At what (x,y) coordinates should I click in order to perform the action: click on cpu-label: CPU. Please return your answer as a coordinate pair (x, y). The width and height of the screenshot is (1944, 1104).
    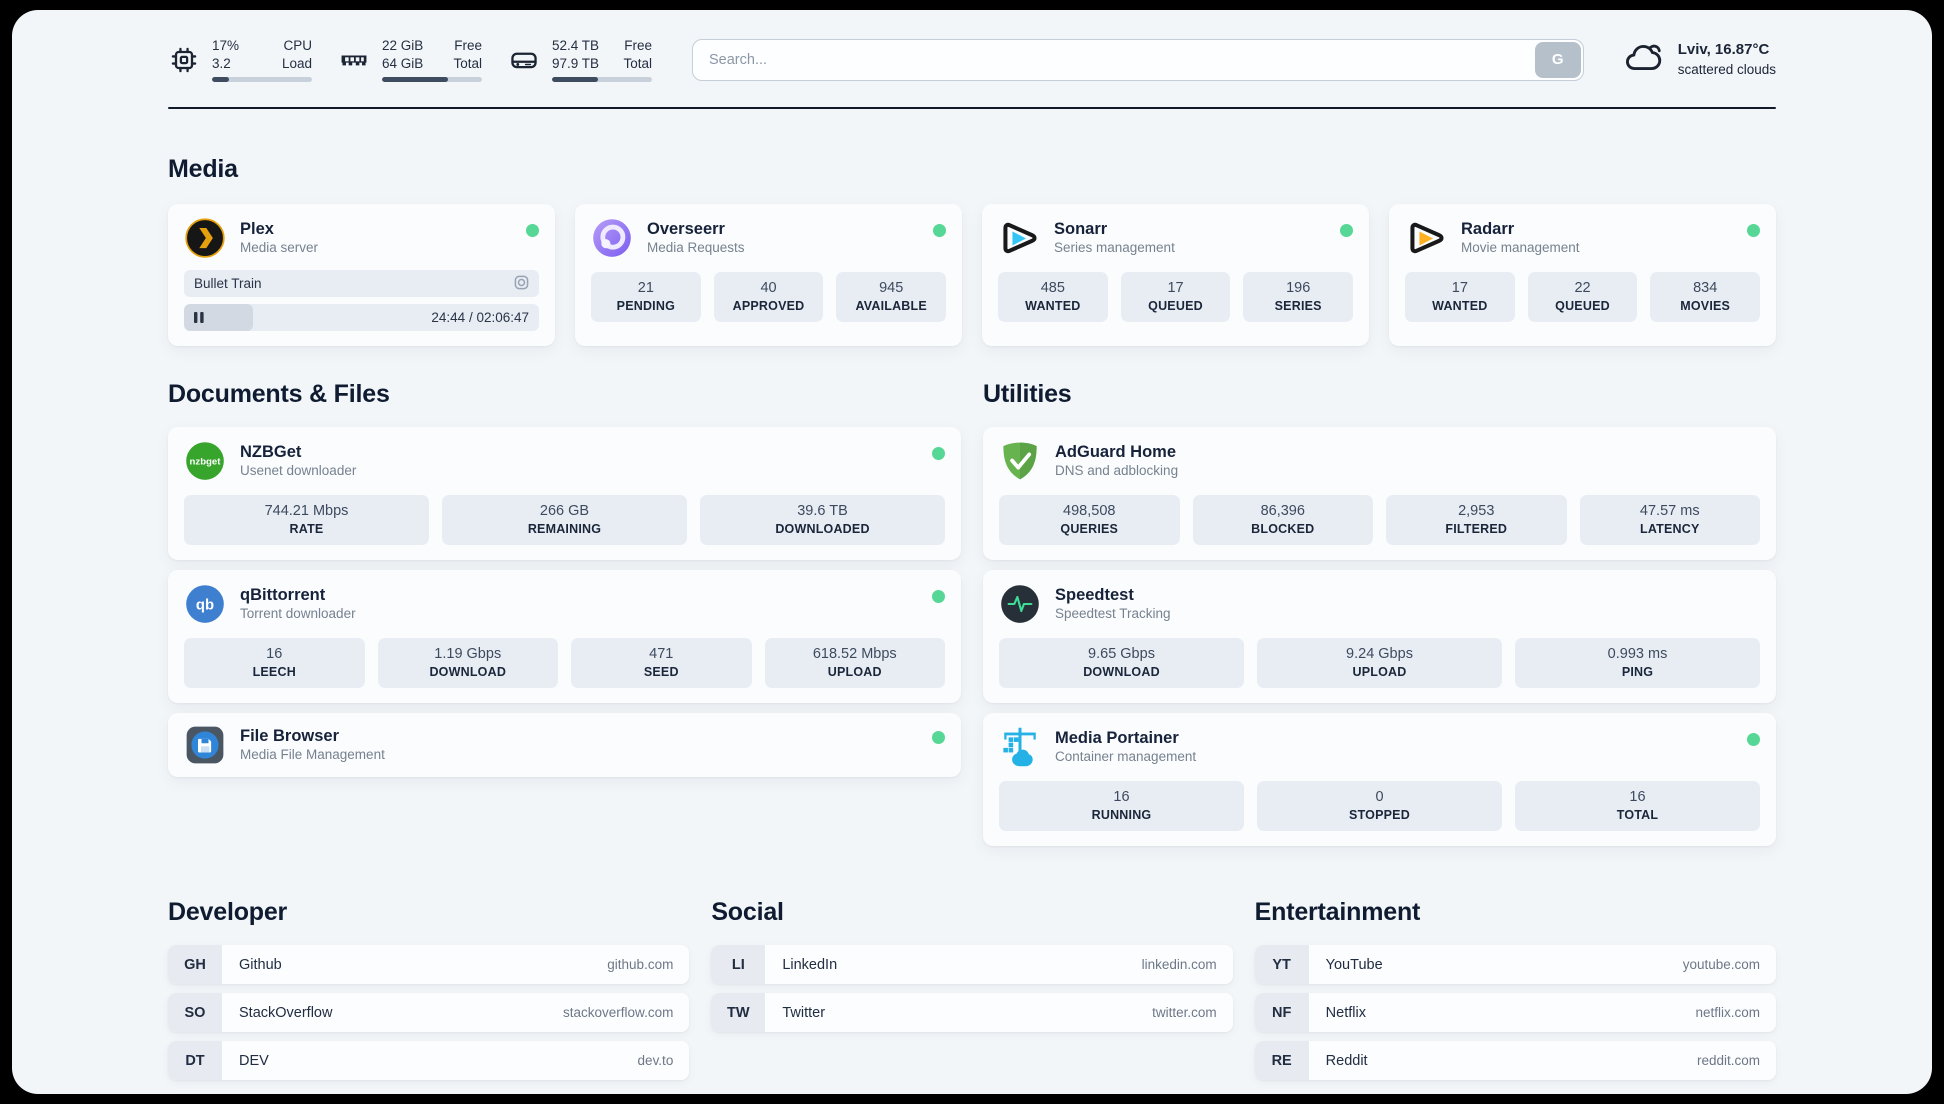
    Looking at the image, I should click on (297, 45).